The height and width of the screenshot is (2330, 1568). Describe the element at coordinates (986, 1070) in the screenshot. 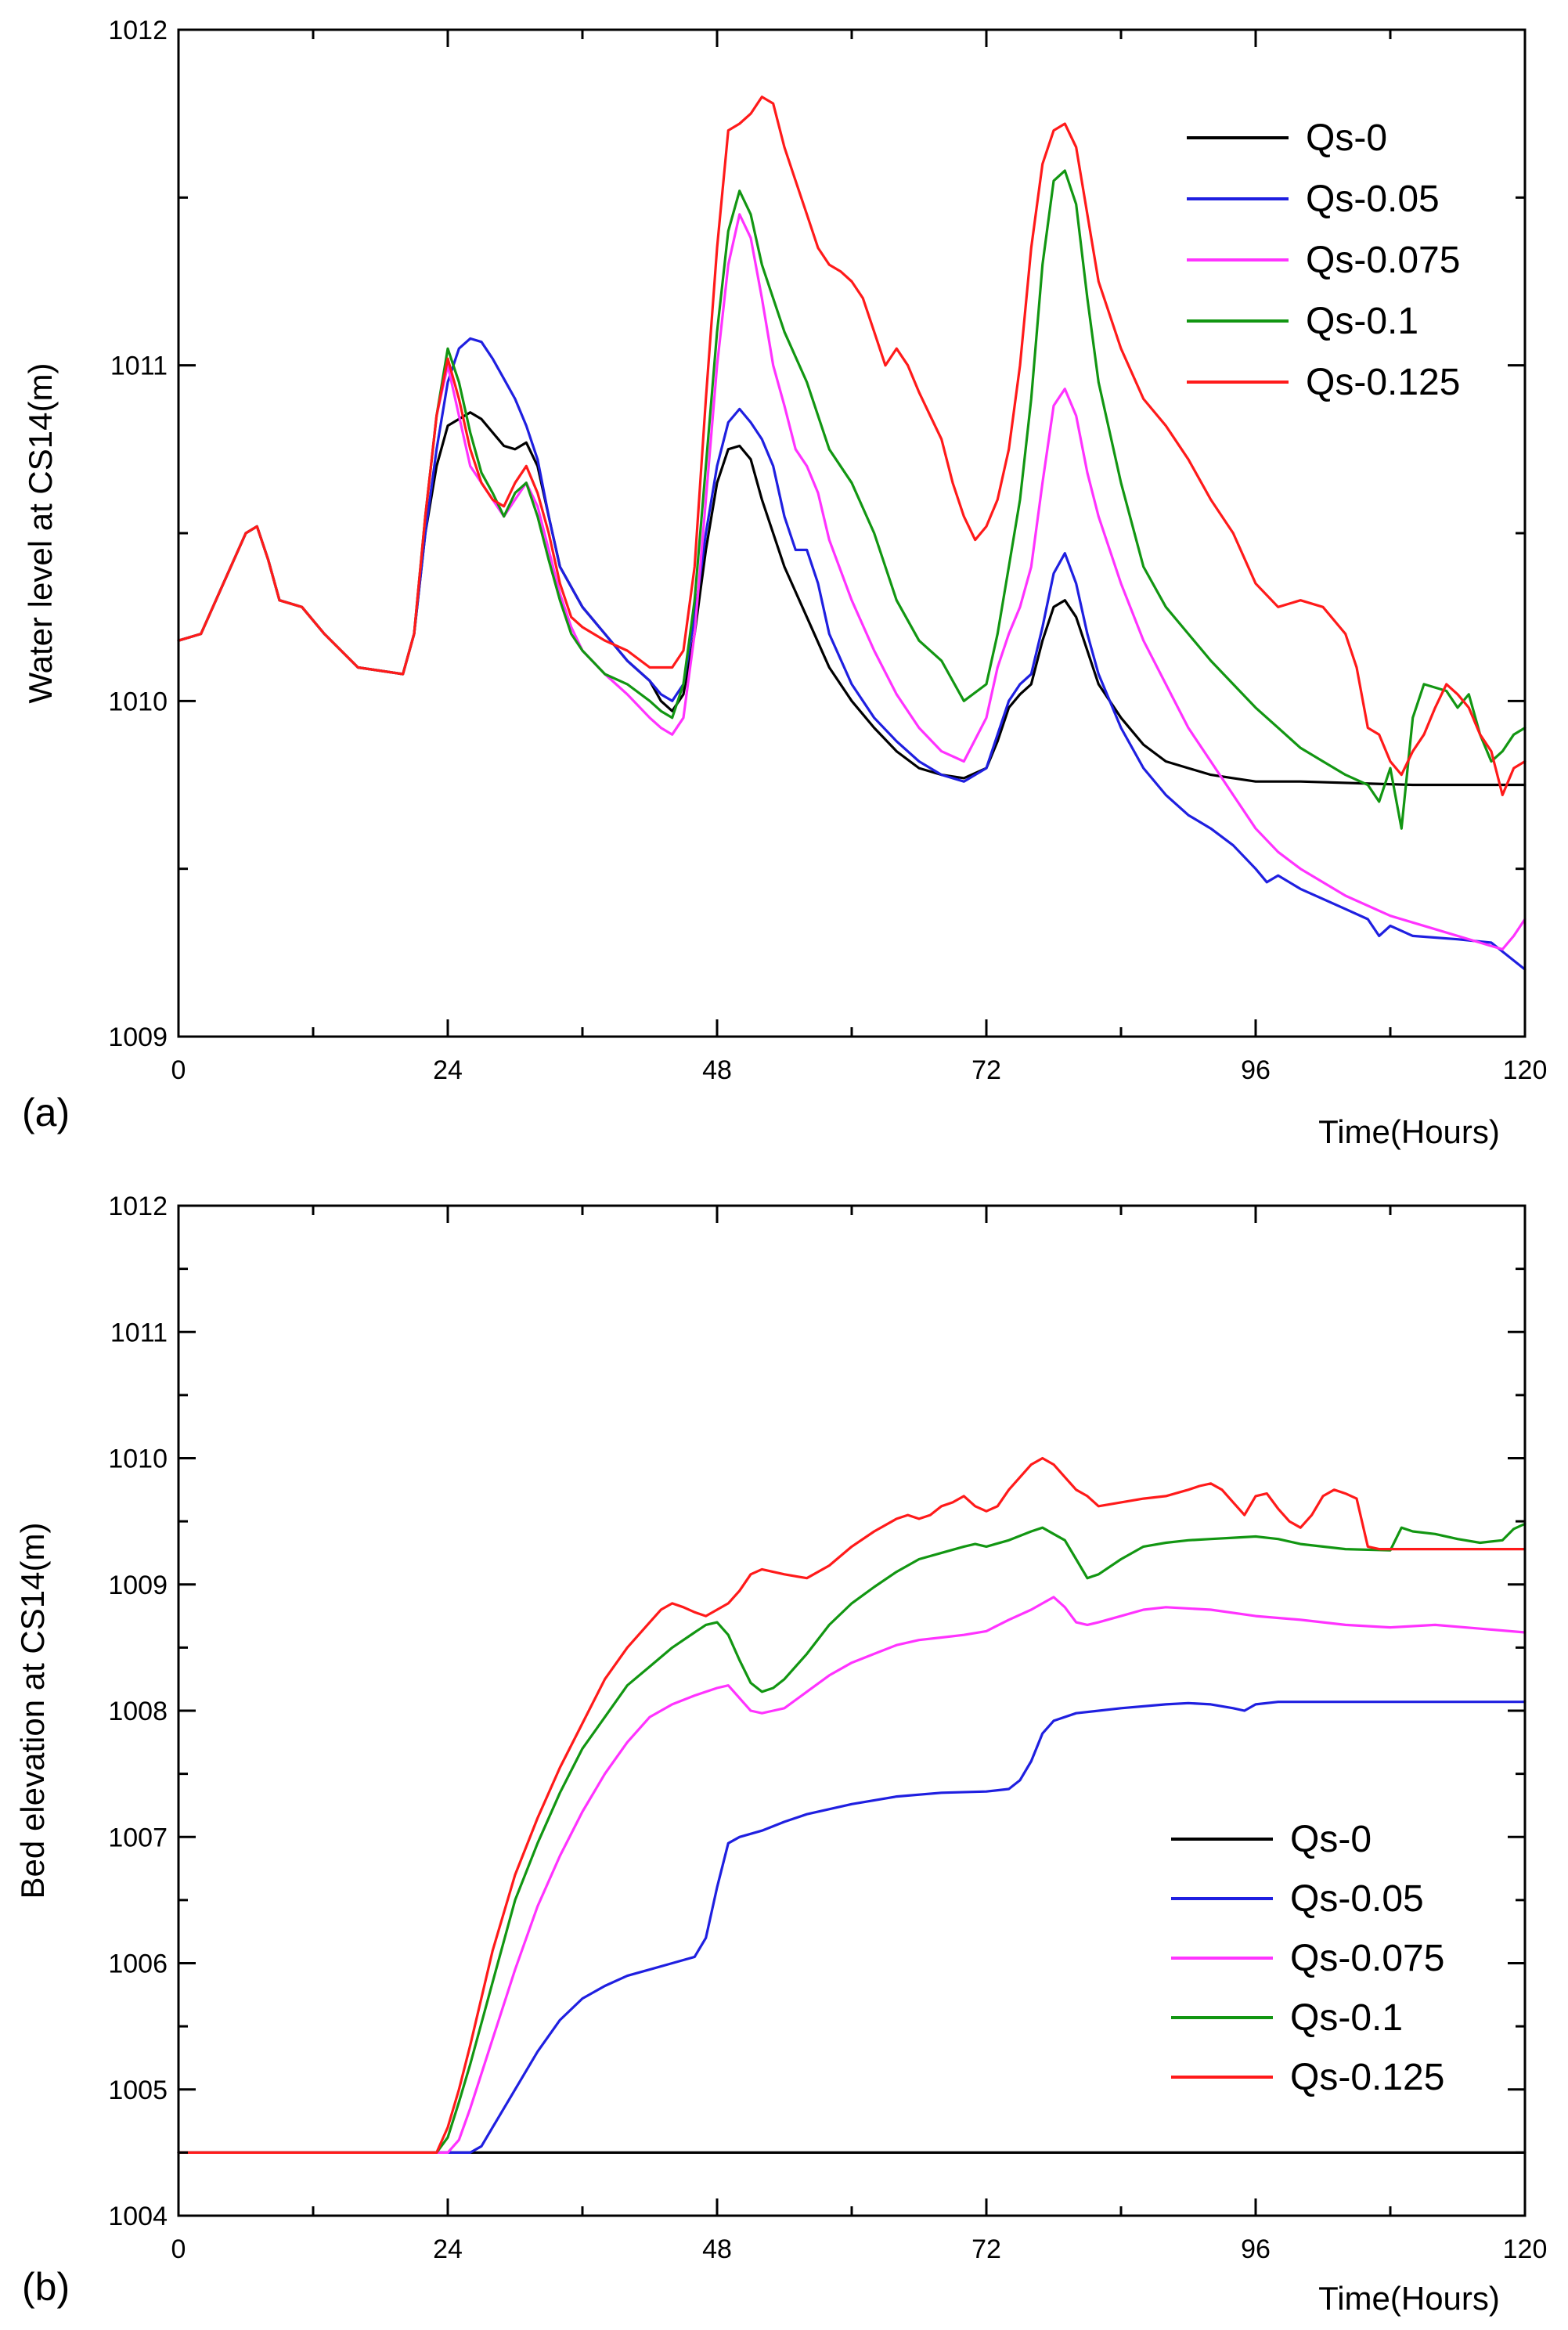

I see `panel-a-x-tick-label: 72` at that location.